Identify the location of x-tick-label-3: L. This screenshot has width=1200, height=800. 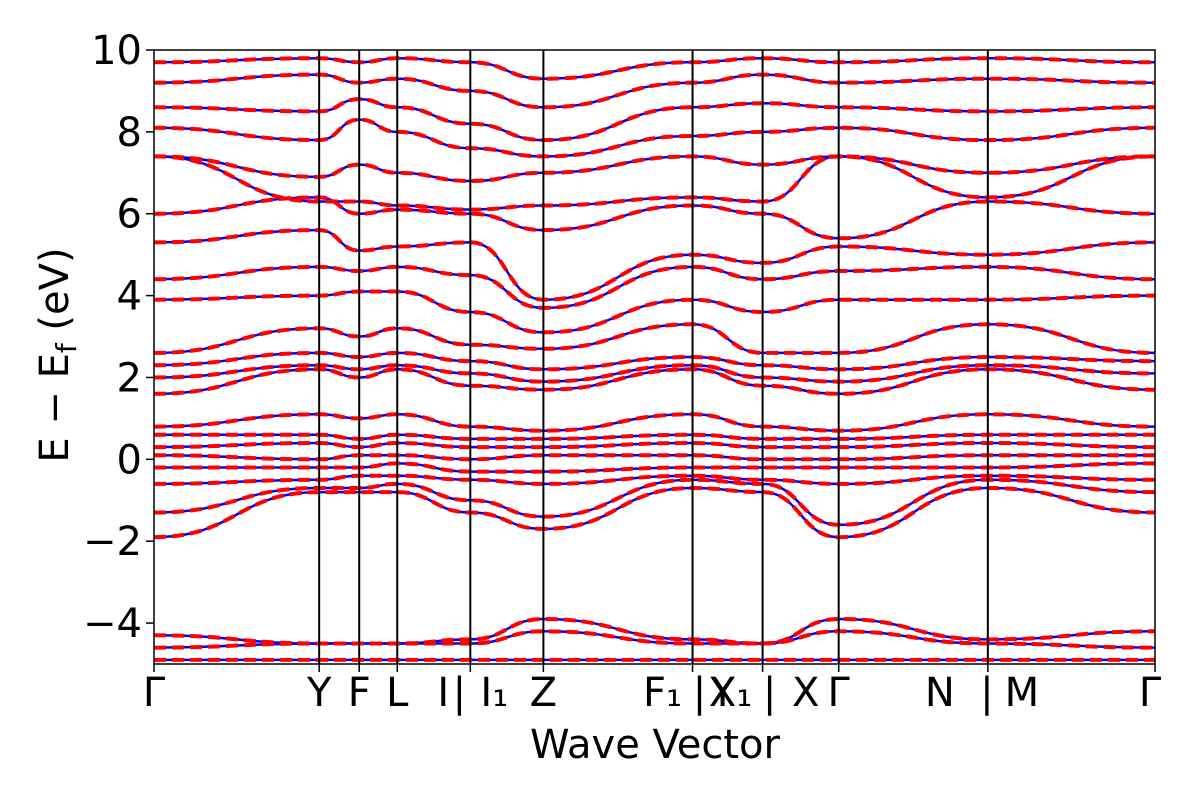
(397, 693).